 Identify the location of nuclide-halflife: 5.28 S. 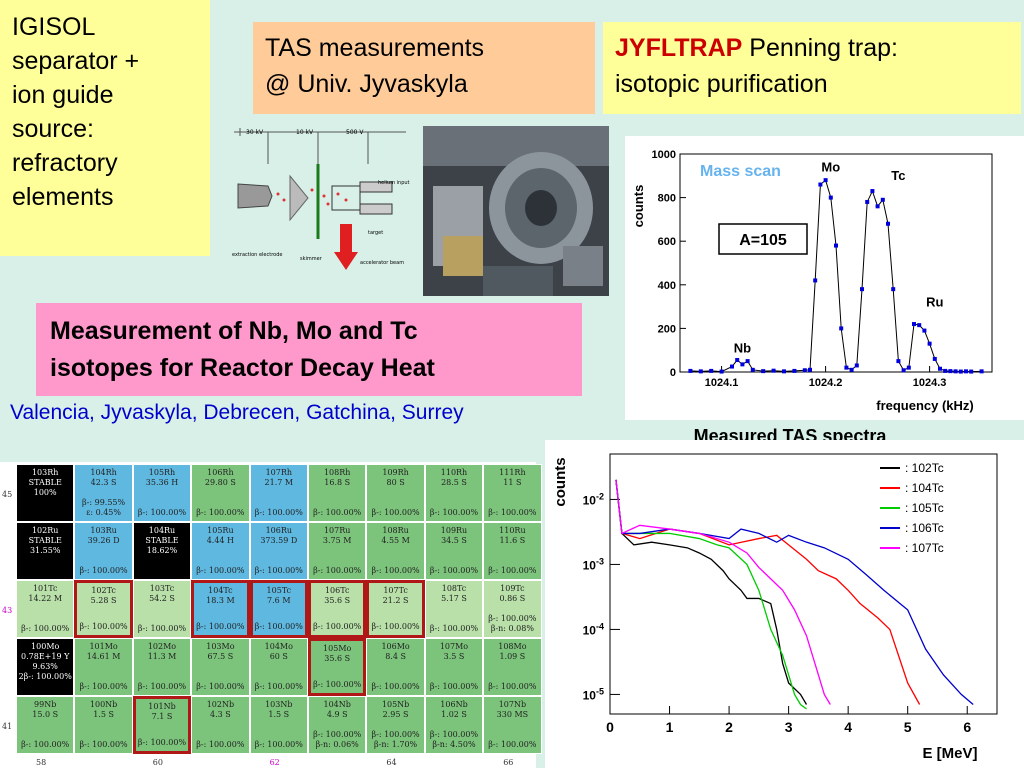
(103, 600).